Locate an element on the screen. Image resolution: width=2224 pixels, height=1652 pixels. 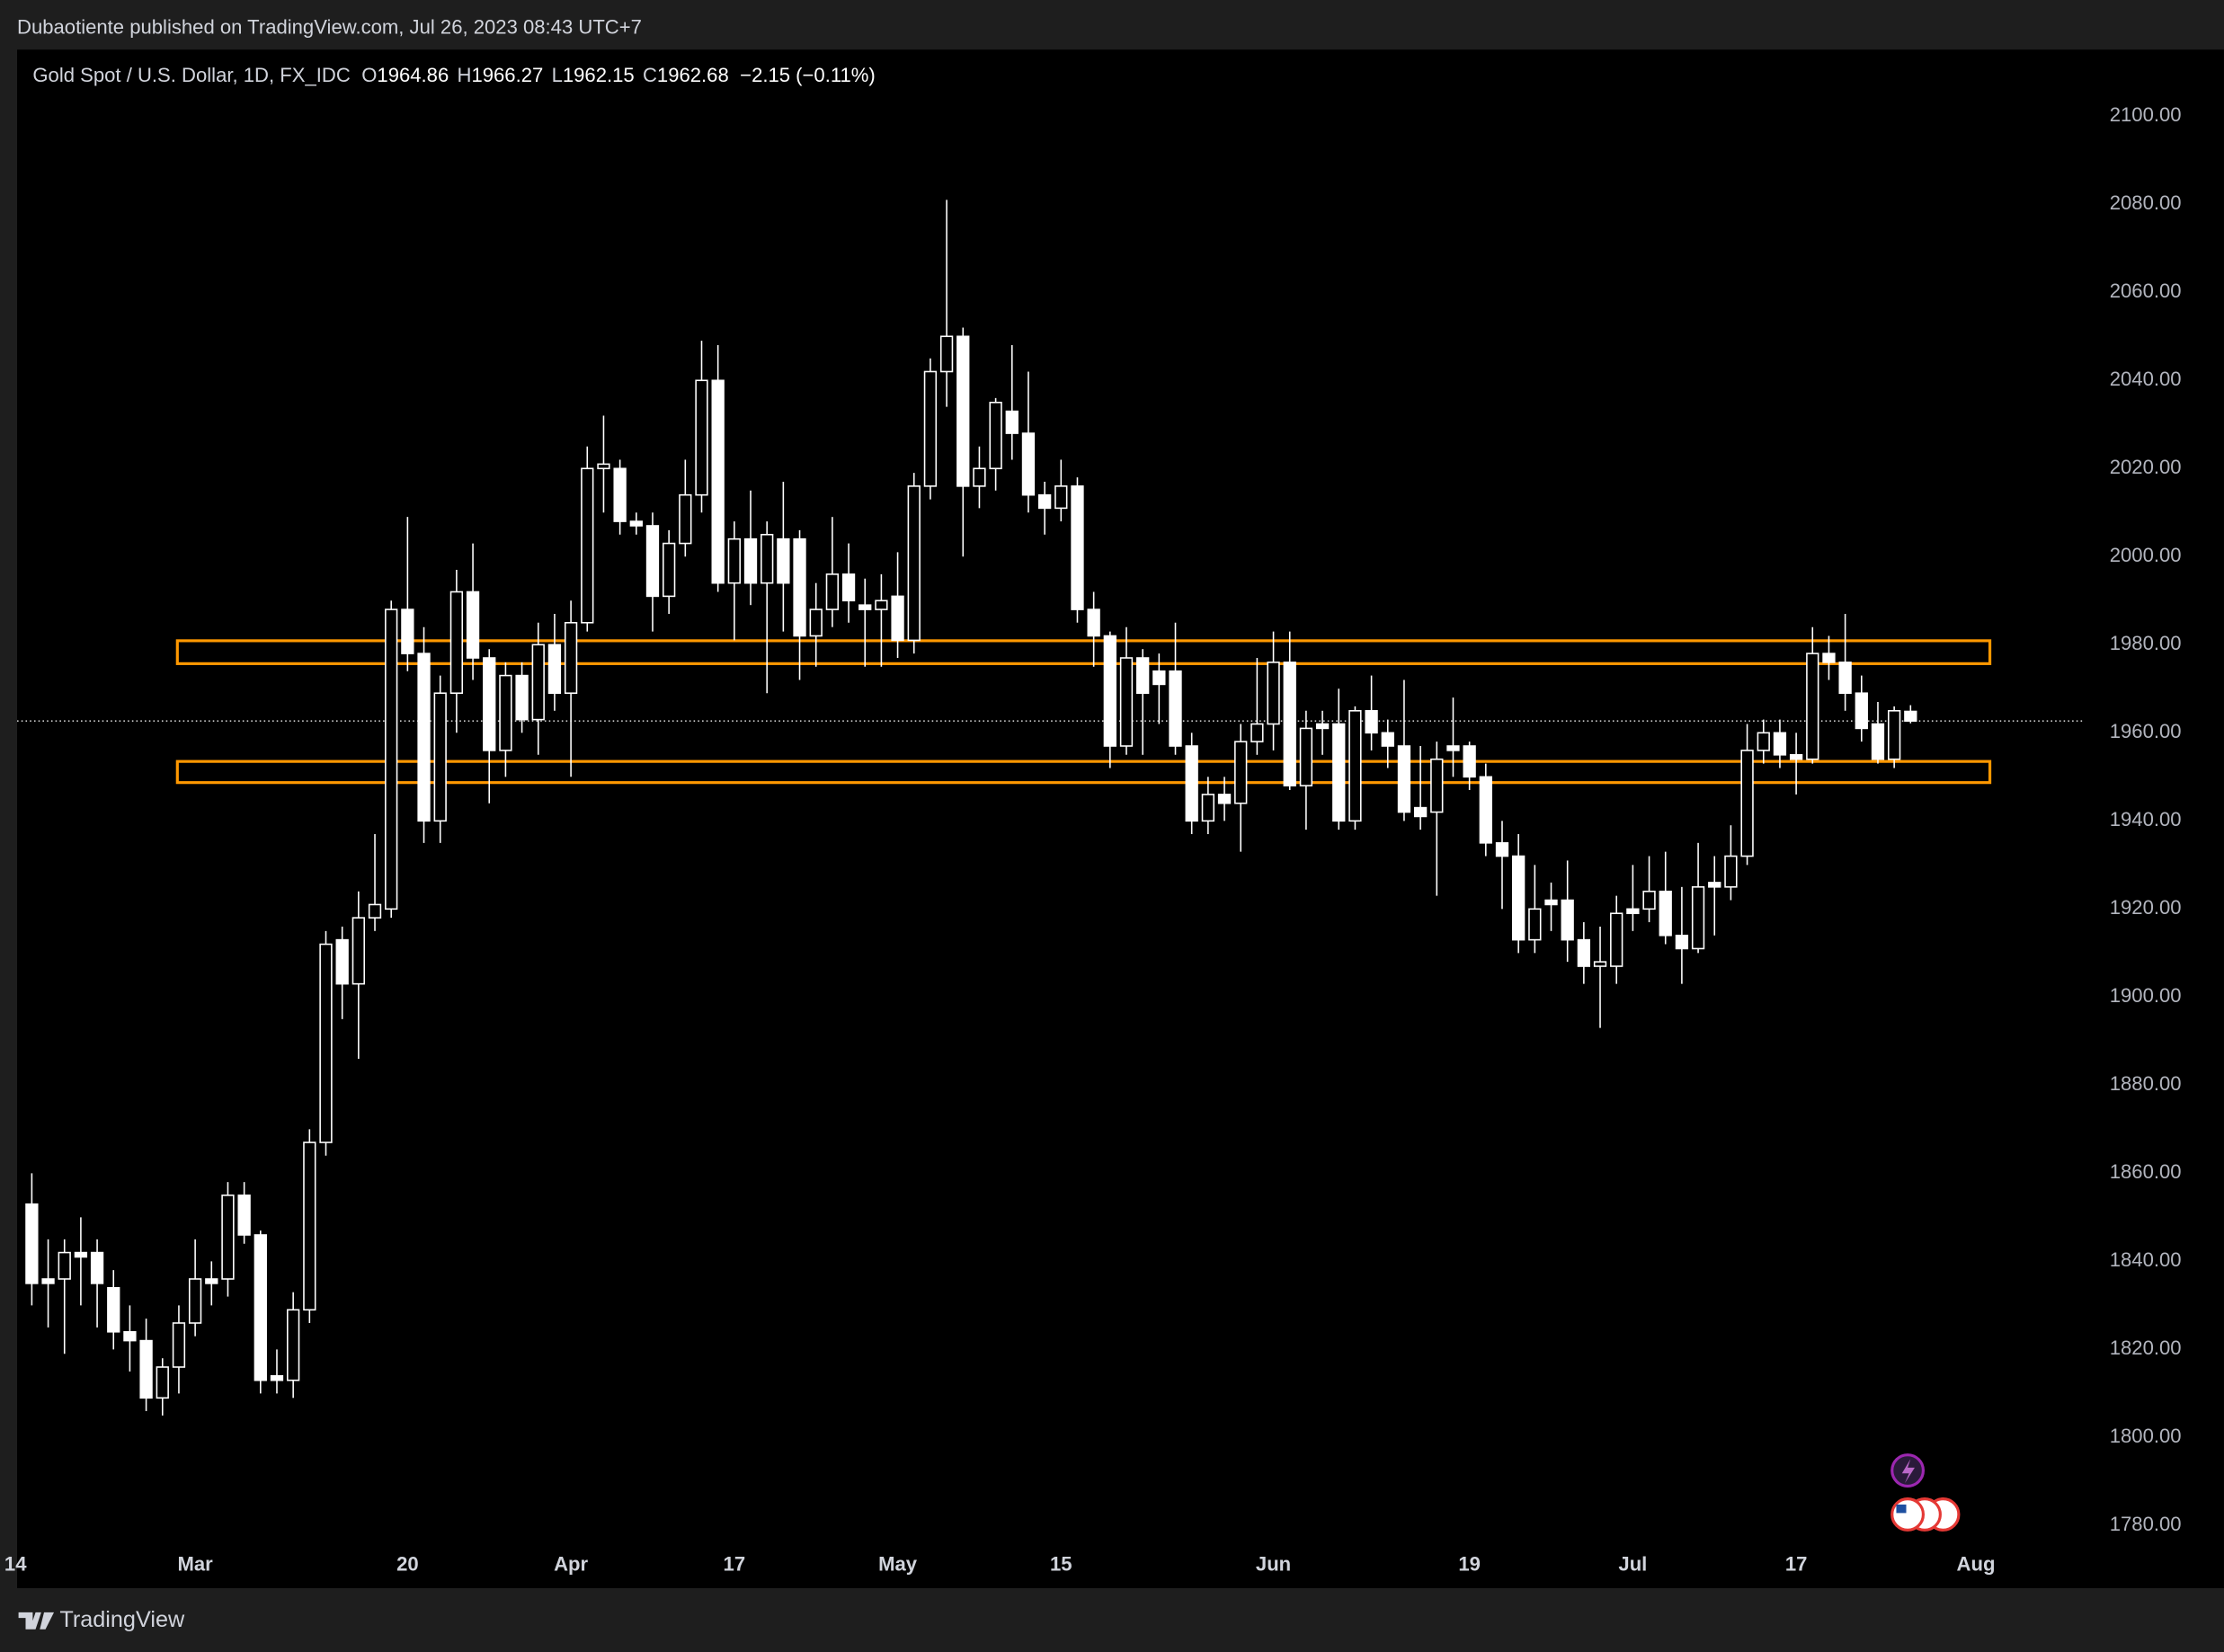
x-tick-label: 20 is located at coordinates (407, 1564).